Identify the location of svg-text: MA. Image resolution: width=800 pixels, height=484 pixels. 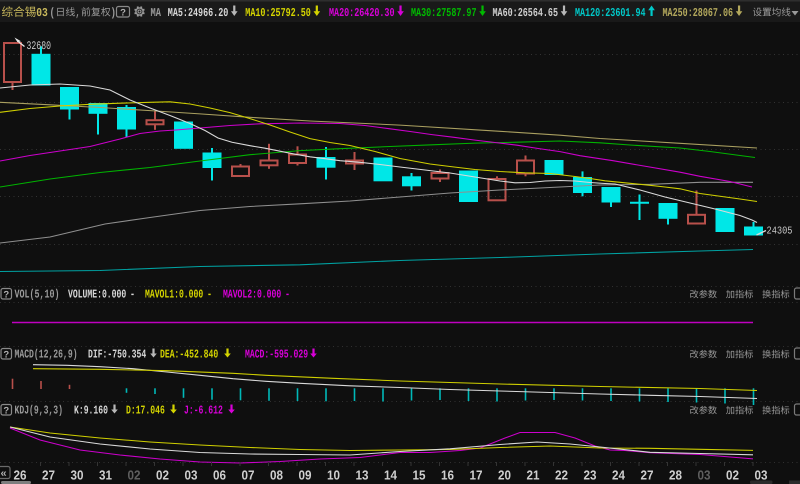
(156, 13).